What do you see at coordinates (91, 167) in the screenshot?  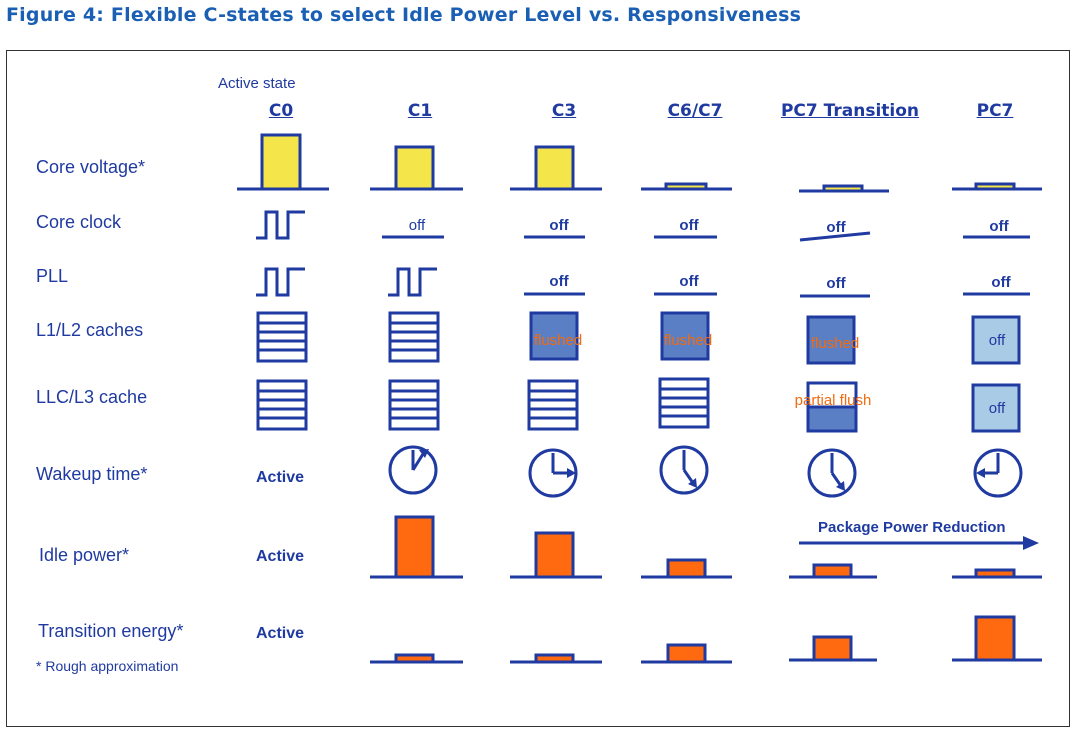 I see `row-label-core-voltage: Core voltage*` at bounding box center [91, 167].